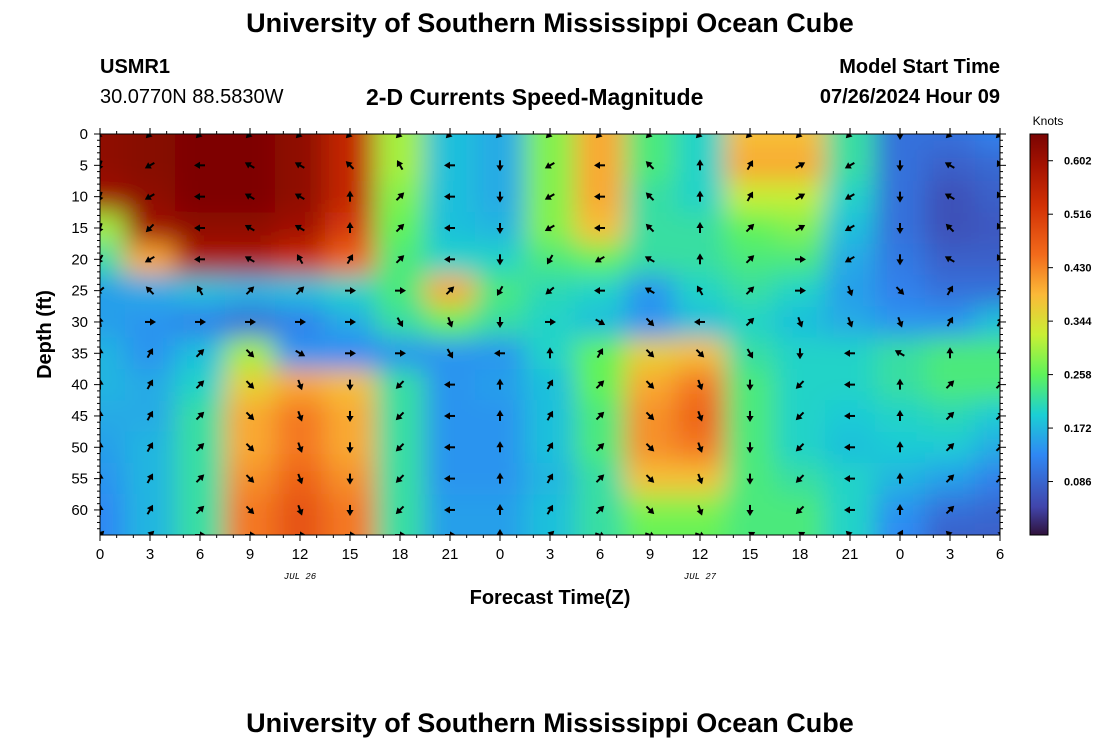 The image size is (1100, 750). What do you see at coordinates (1078, 269) in the screenshot?
I see `colorbar-tick-label: 0.430` at bounding box center [1078, 269].